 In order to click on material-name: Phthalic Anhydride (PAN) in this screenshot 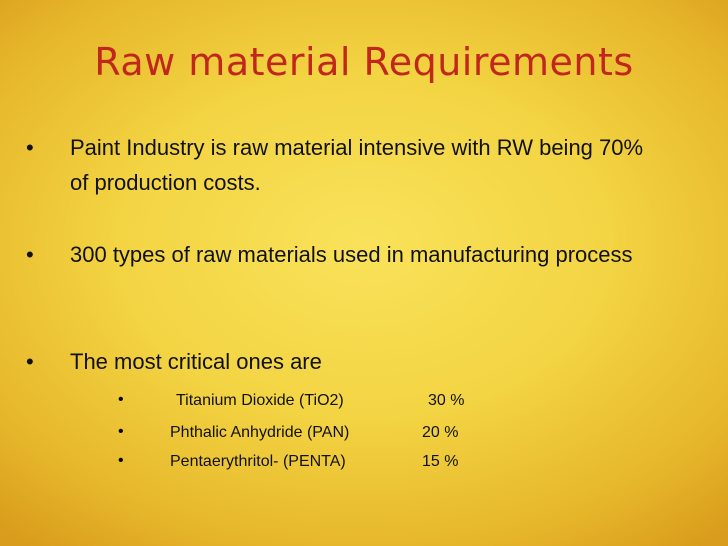, I will do `click(260, 432)`.